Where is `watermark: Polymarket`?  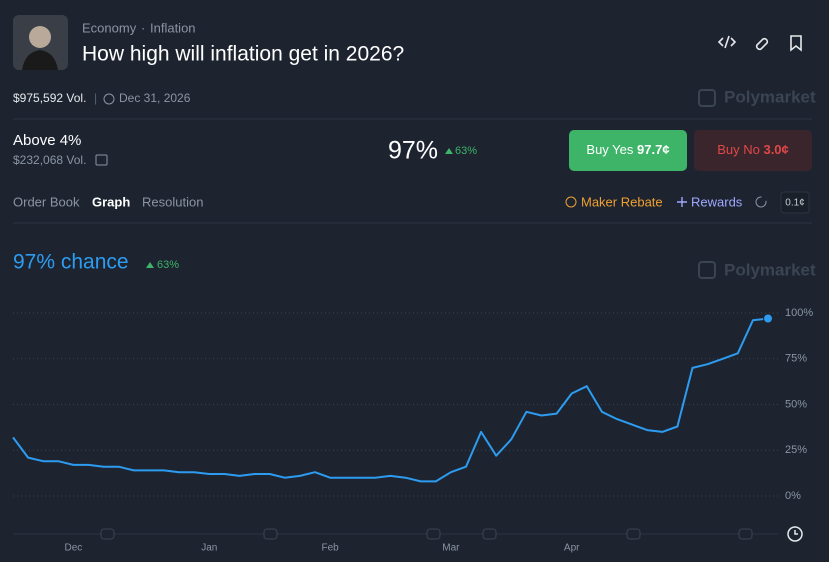 watermark: Polymarket is located at coordinates (770, 269).